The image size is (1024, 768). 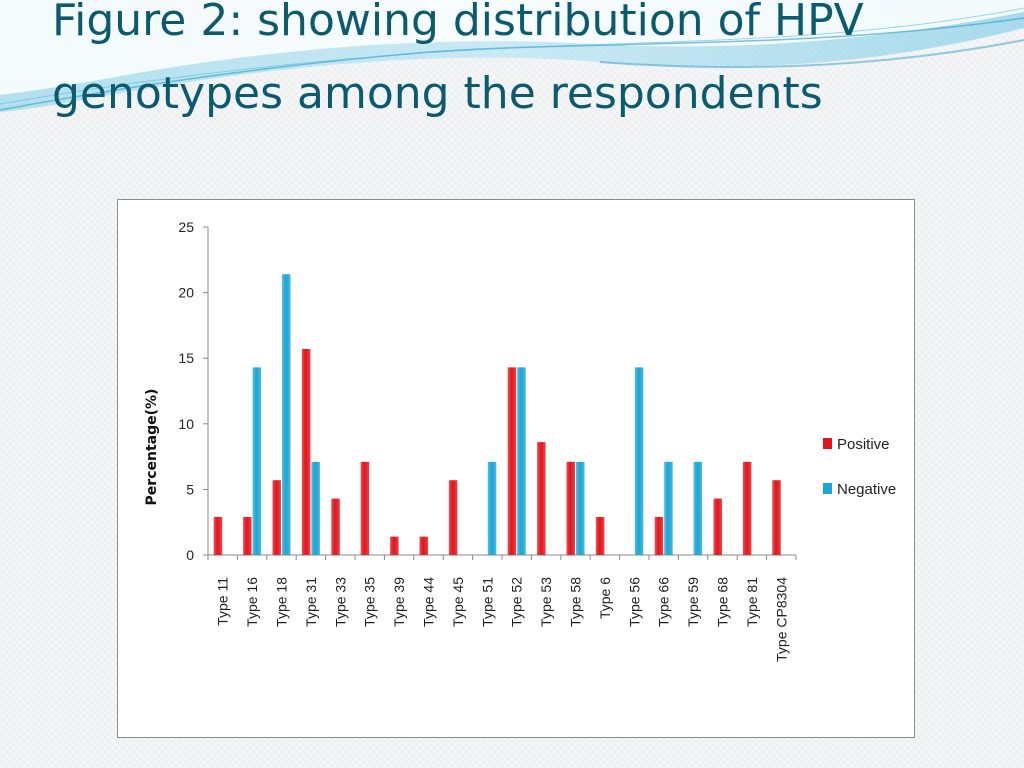 What do you see at coordinates (866, 489) in the screenshot?
I see `legend-label-negative: Negative` at bounding box center [866, 489].